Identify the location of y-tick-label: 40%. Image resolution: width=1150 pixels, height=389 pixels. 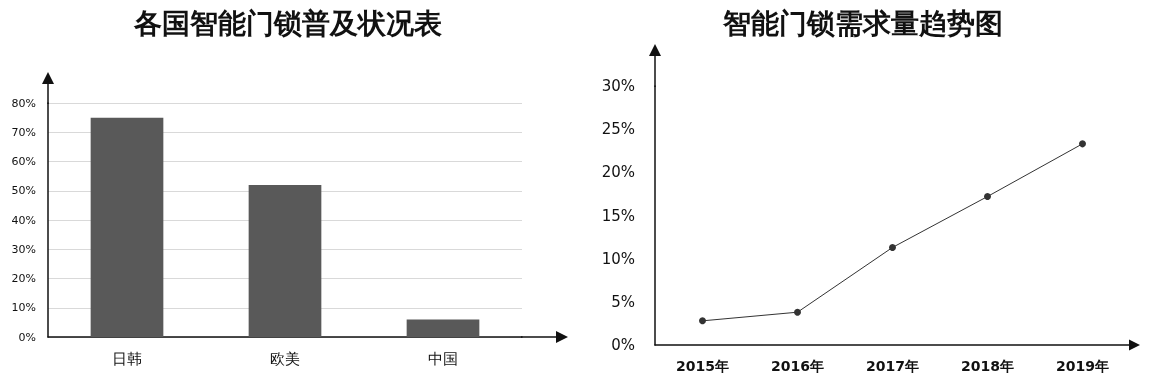
(23, 220).